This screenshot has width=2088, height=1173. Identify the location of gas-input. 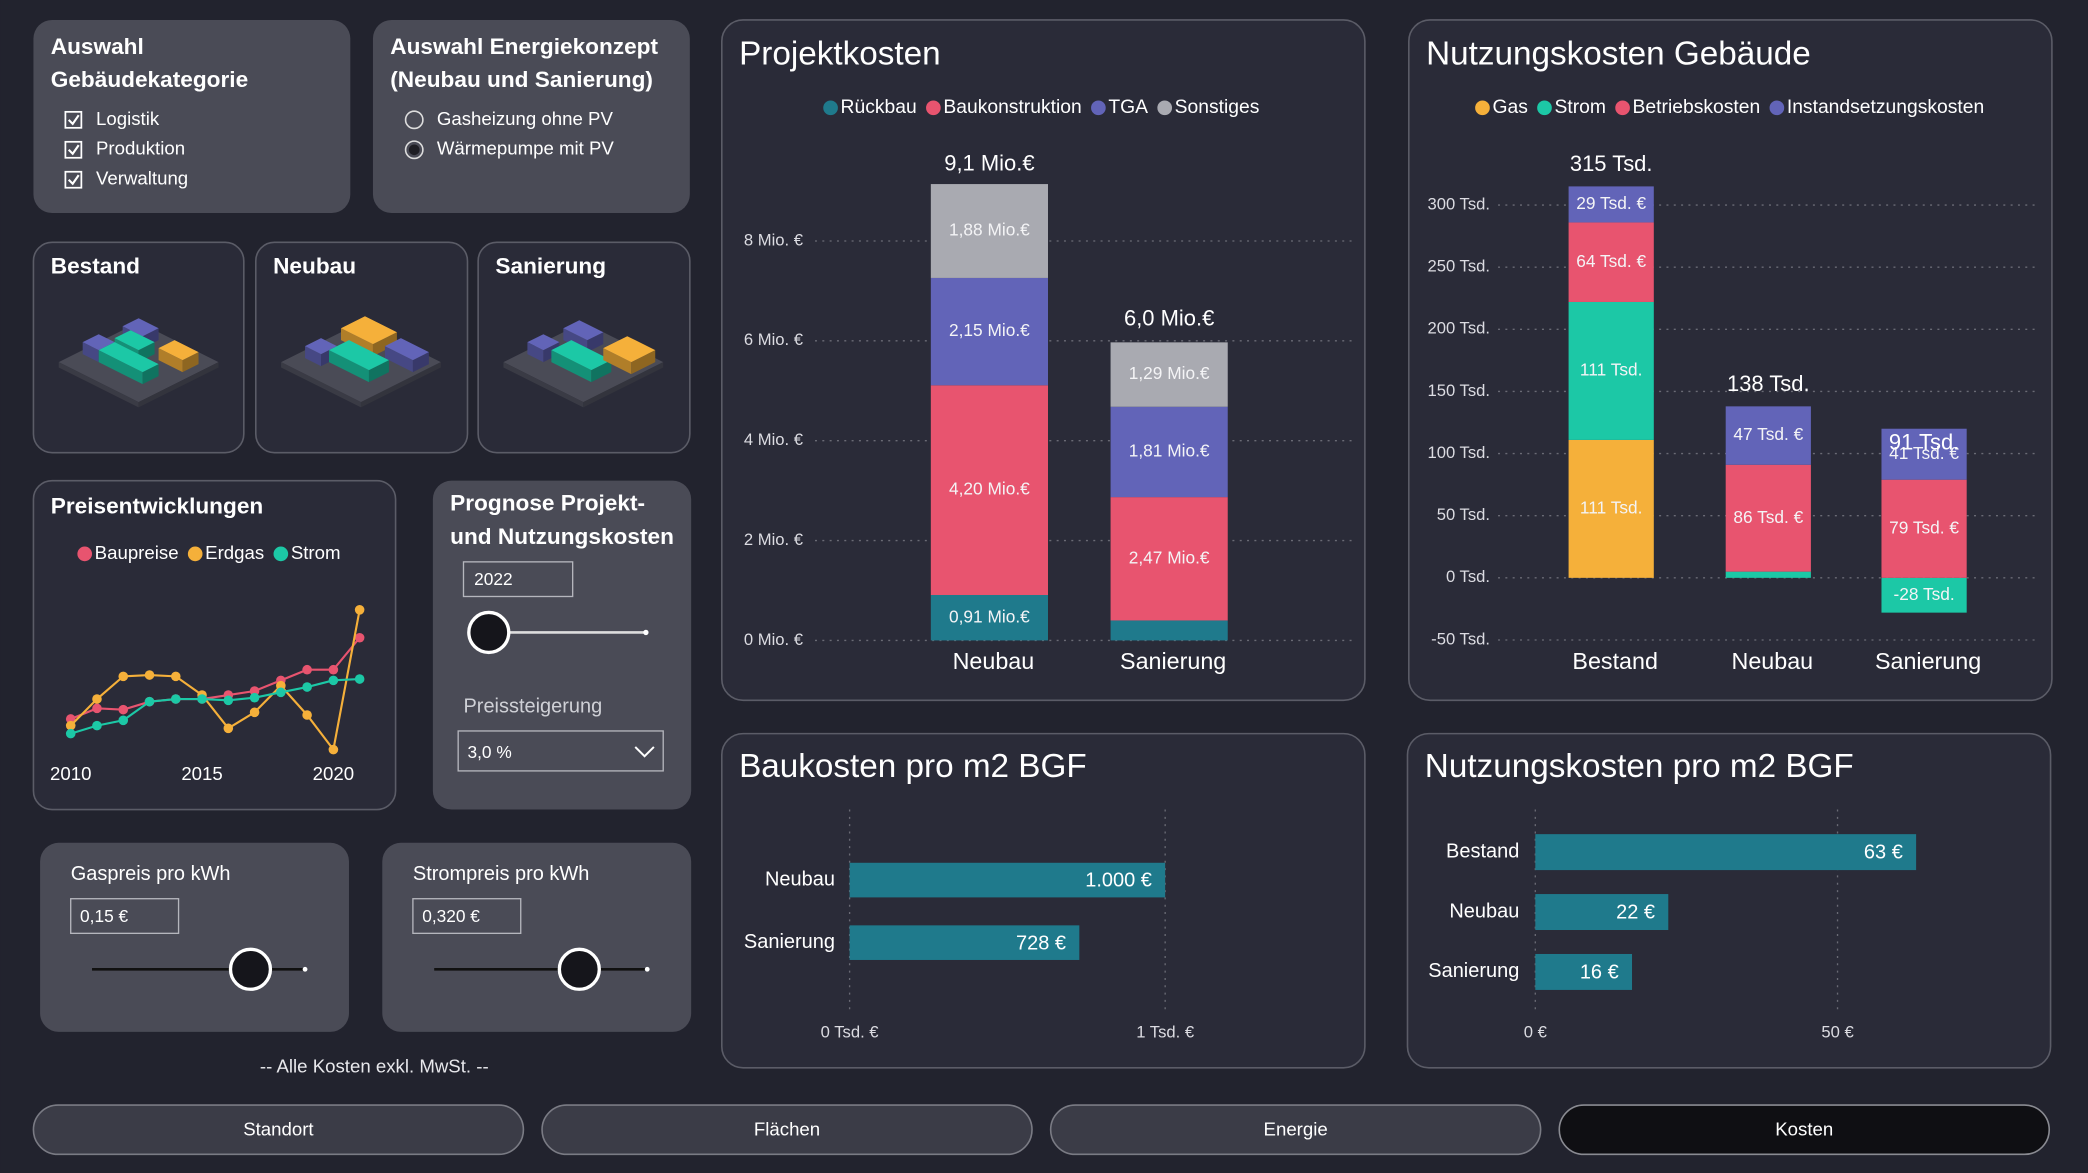
(125, 916).